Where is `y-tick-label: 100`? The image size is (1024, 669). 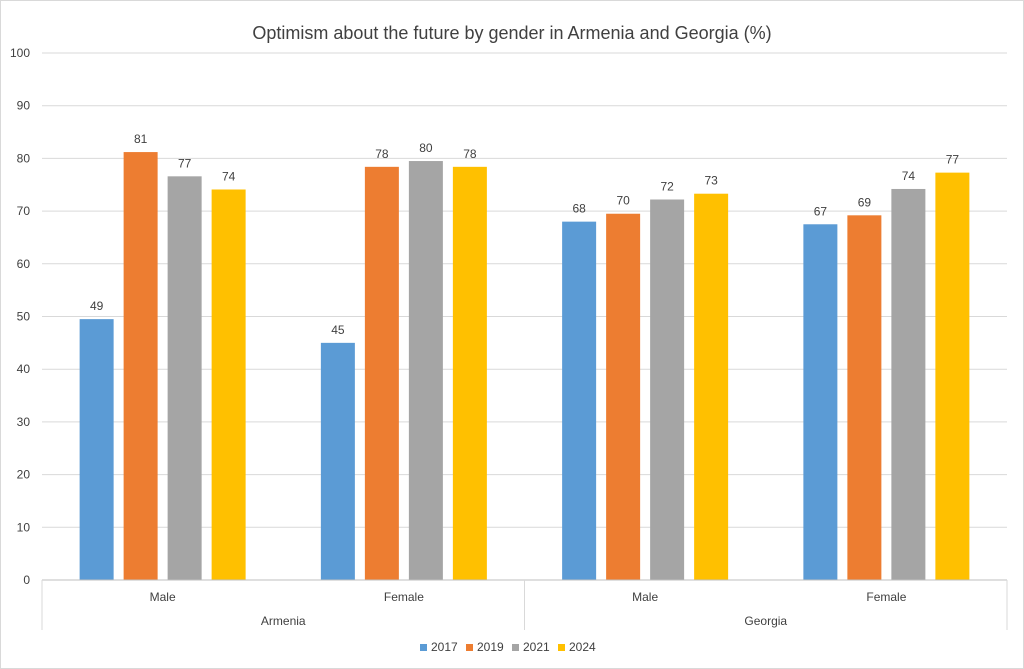 y-tick-label: 100 is located at coordinates (20, 53).